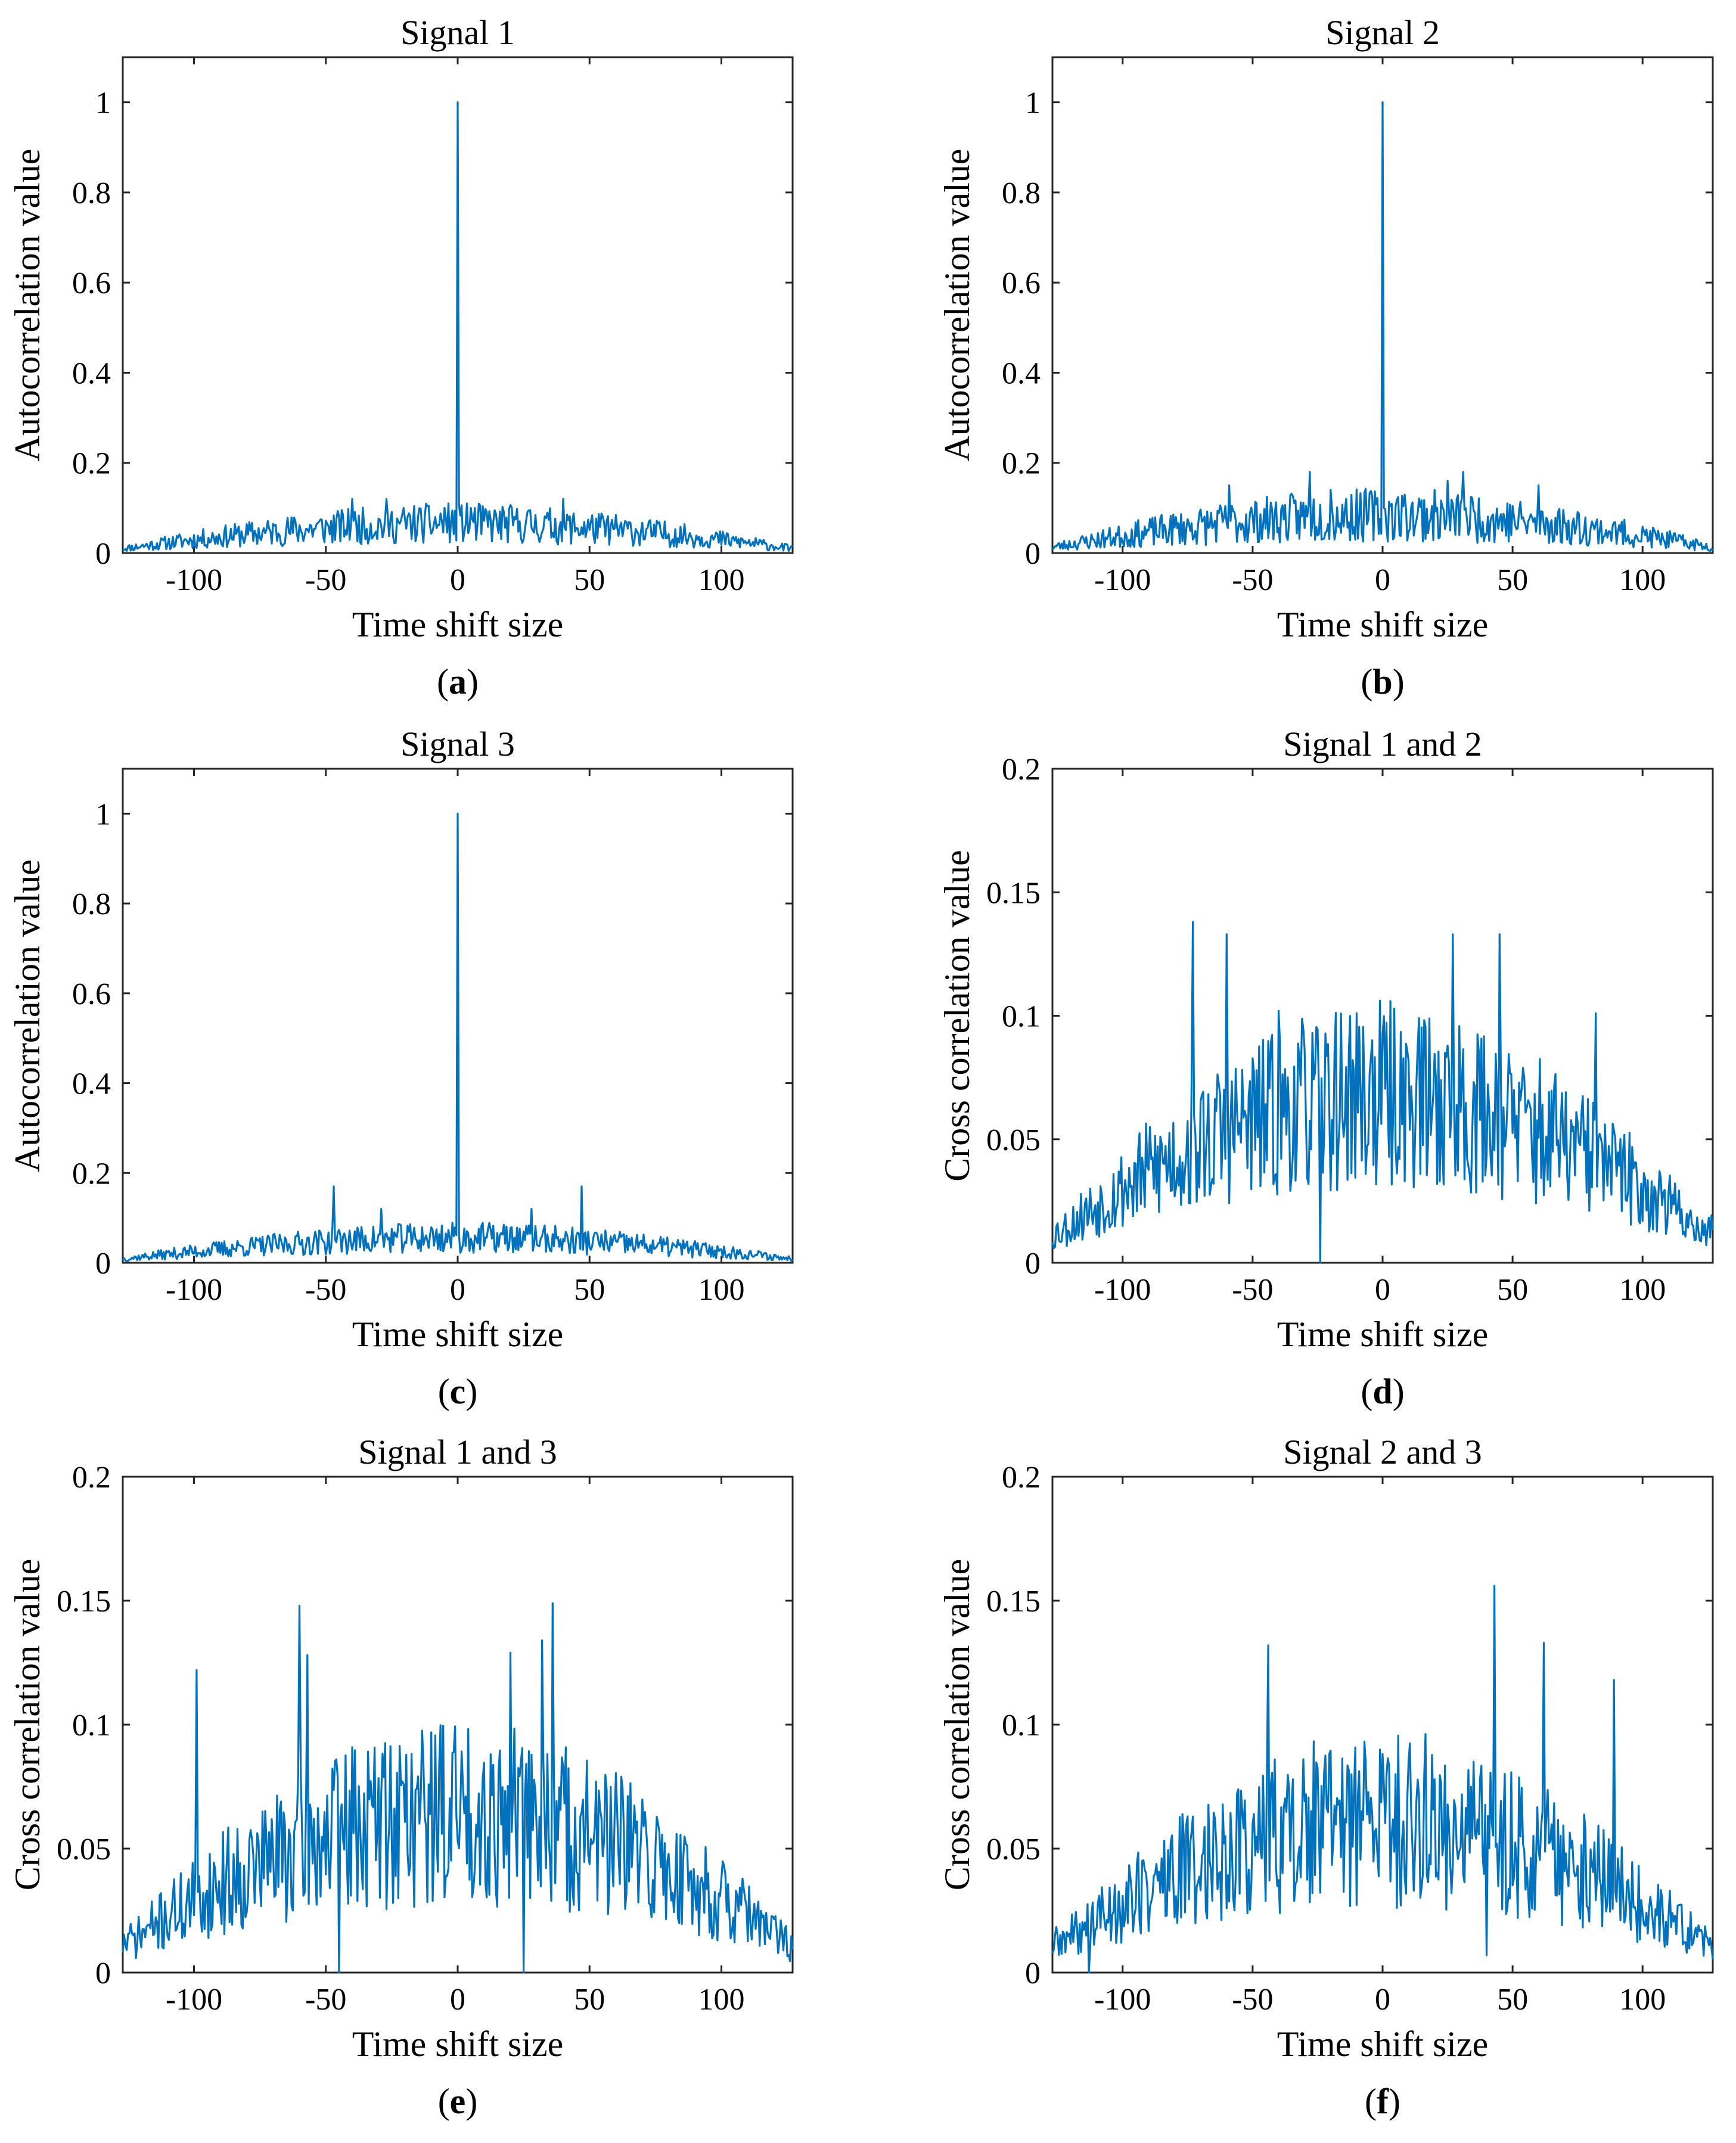  I want to click on plot-frame, so click(1382, 1016).